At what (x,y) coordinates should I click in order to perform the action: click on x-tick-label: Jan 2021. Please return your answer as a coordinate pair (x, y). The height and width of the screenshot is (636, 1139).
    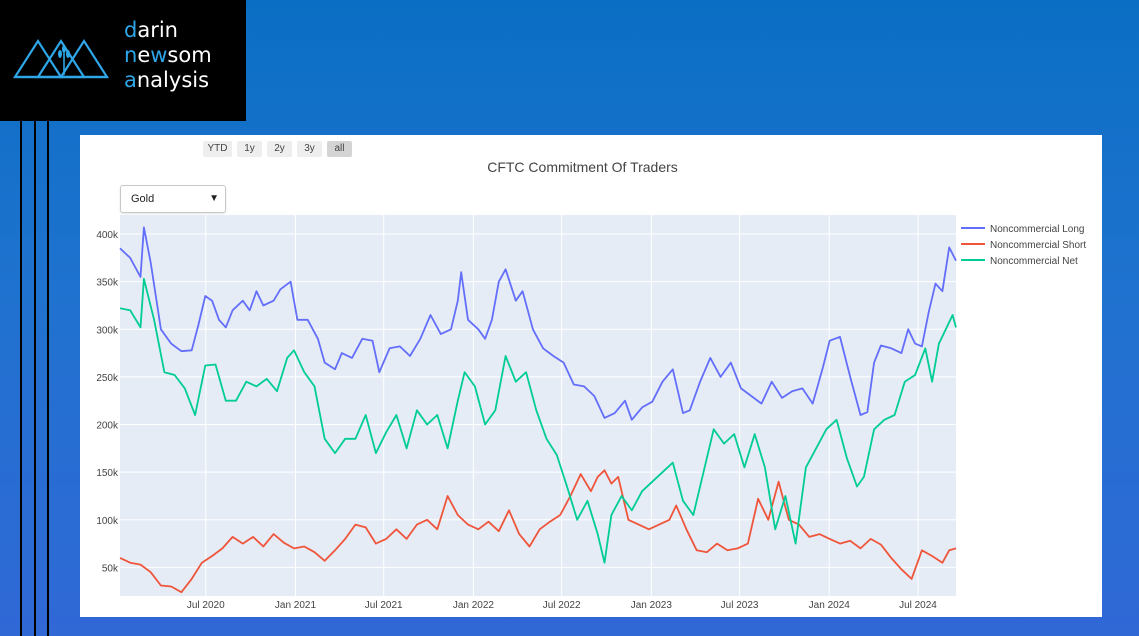
    Looking at the image, I should click on (296, 605).